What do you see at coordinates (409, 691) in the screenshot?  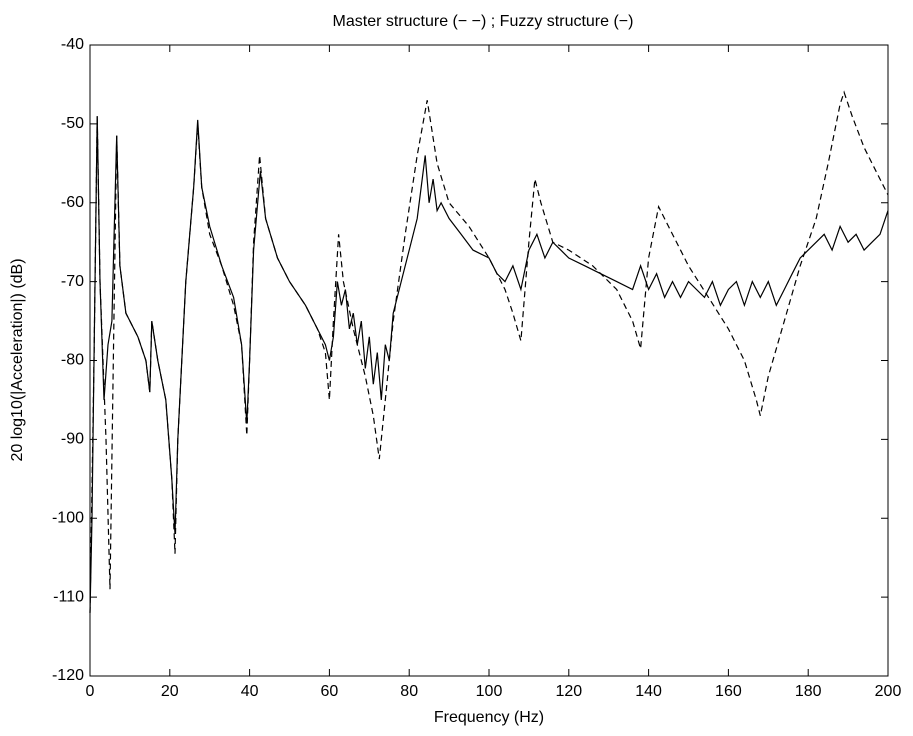 I see `x-tick-label: 80` at bounding box center [409, 691].